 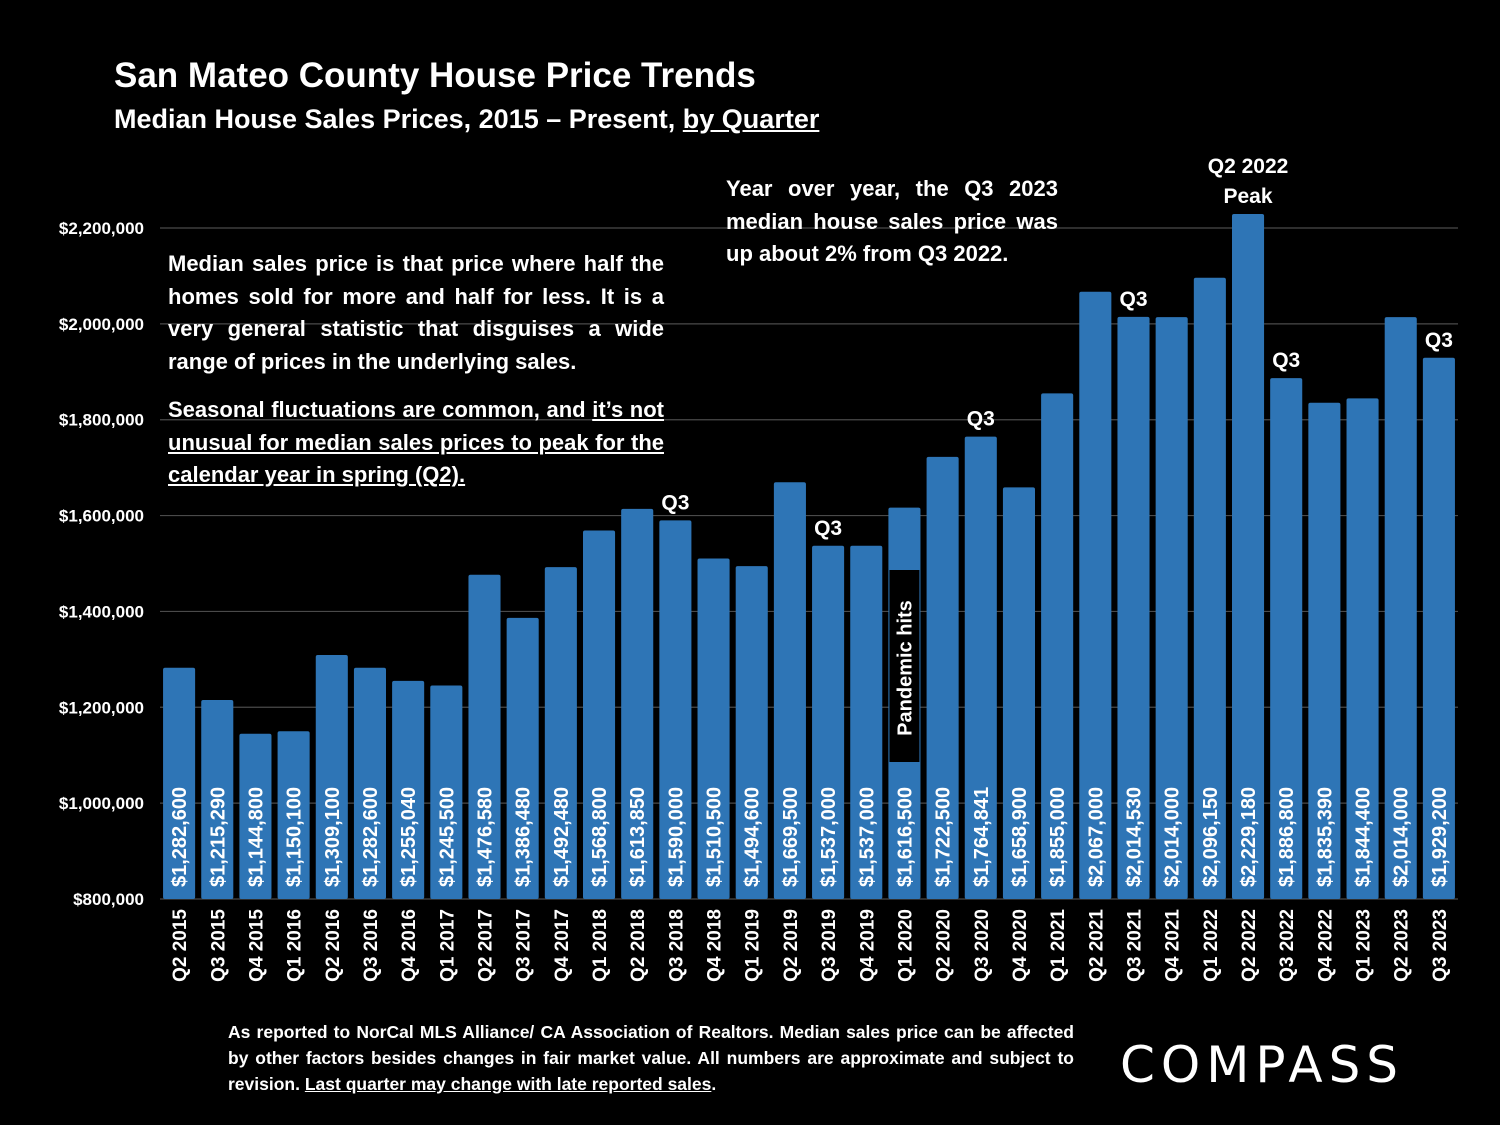 What do you see at coordinates (562, 837) in the screenshot?
I see `value-label: $1,492,480` at bounding box center [562, 837].